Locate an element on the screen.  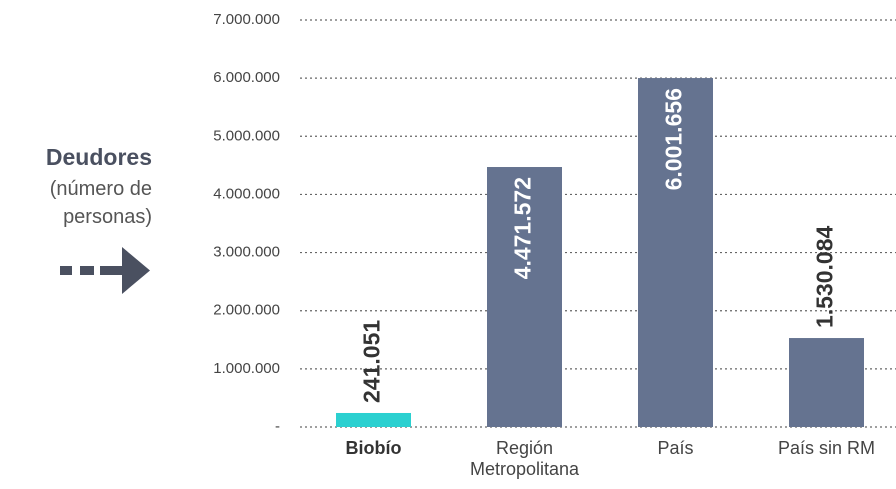
y-title: Deudores is located at coordinates (98, 157).